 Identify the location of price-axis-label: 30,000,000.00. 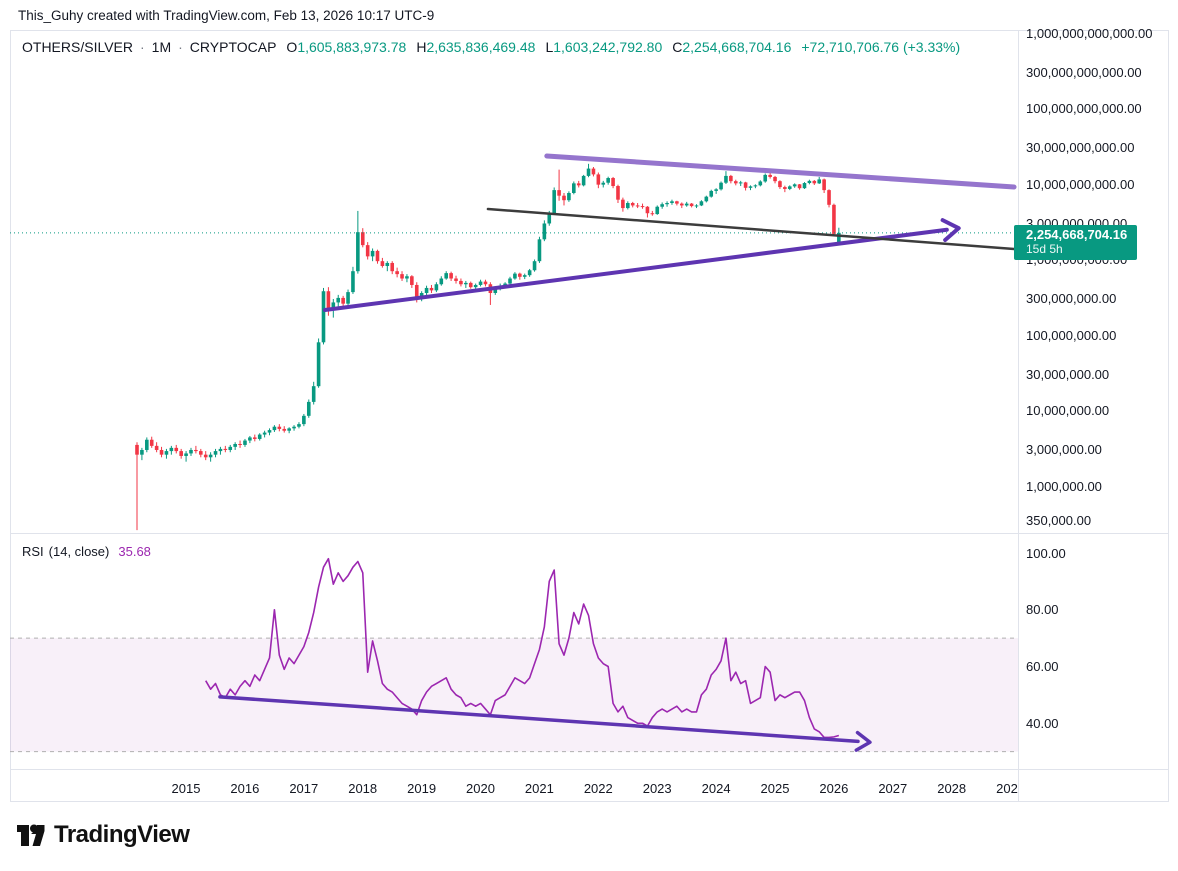
(1068, 374).